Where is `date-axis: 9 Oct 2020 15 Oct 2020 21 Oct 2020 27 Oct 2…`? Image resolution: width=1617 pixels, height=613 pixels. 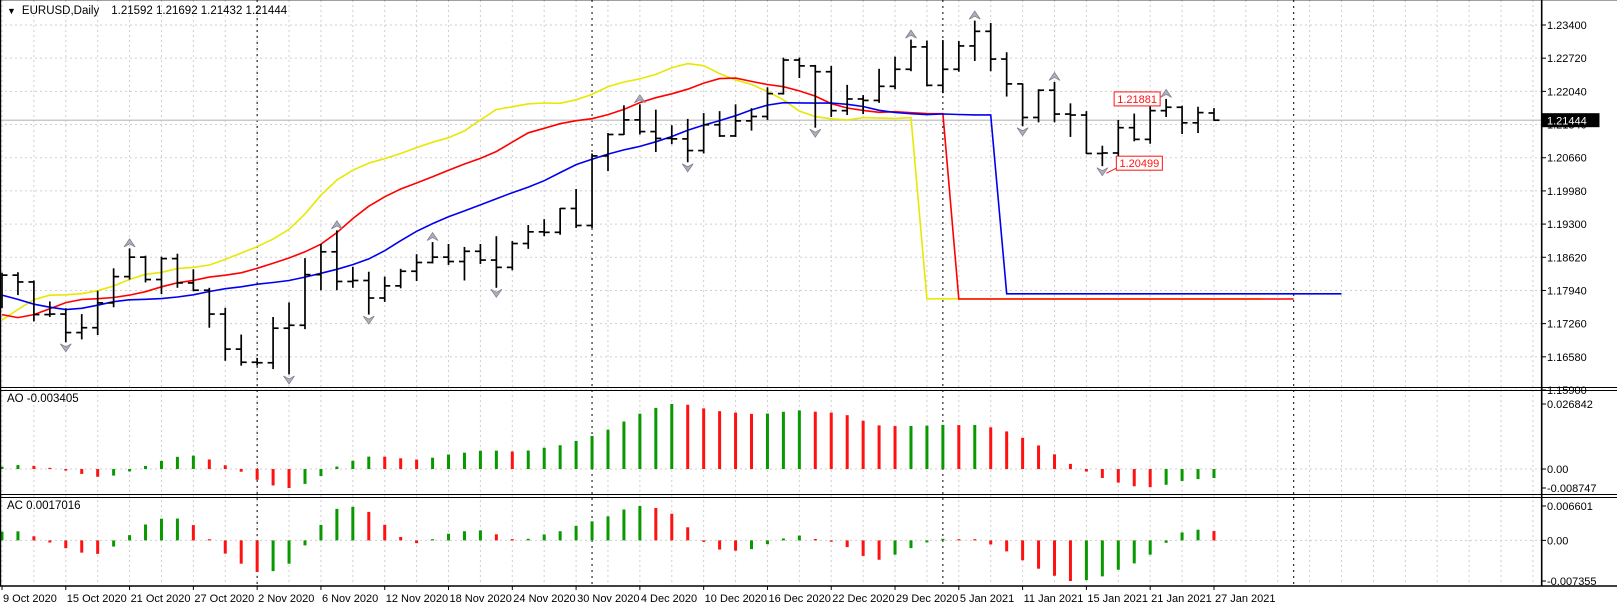 date-axis: 9 Oct 2020 15 Oct 2020 21 Oct 2020 27 Oct 2… is located at coordinates (638, 595).